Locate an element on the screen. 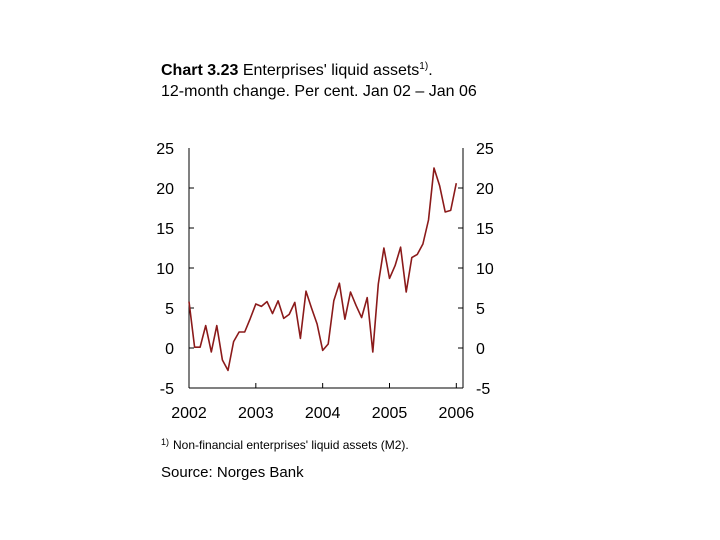 This screenshot has height=540, width=720. x-tick-label: 2002 is located at coordinates (189, 413).